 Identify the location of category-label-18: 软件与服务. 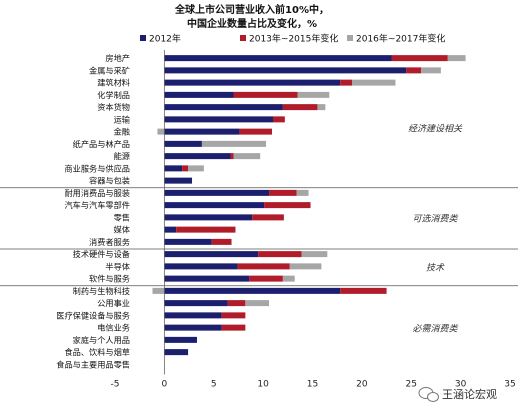
(109, 279).